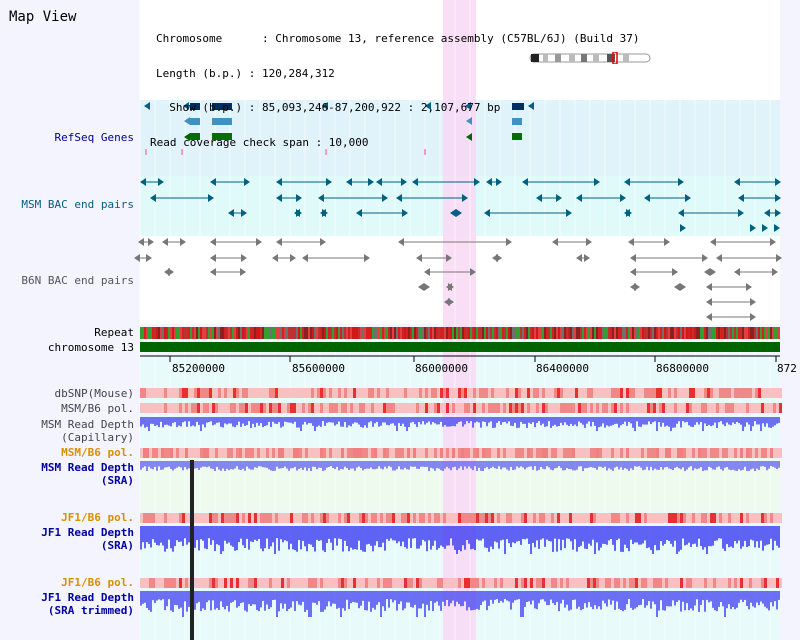  What do you see at coordinates (591, 58) in the screenshot?
I see `chromosome-ideogram` at bounding box center [591, 58].